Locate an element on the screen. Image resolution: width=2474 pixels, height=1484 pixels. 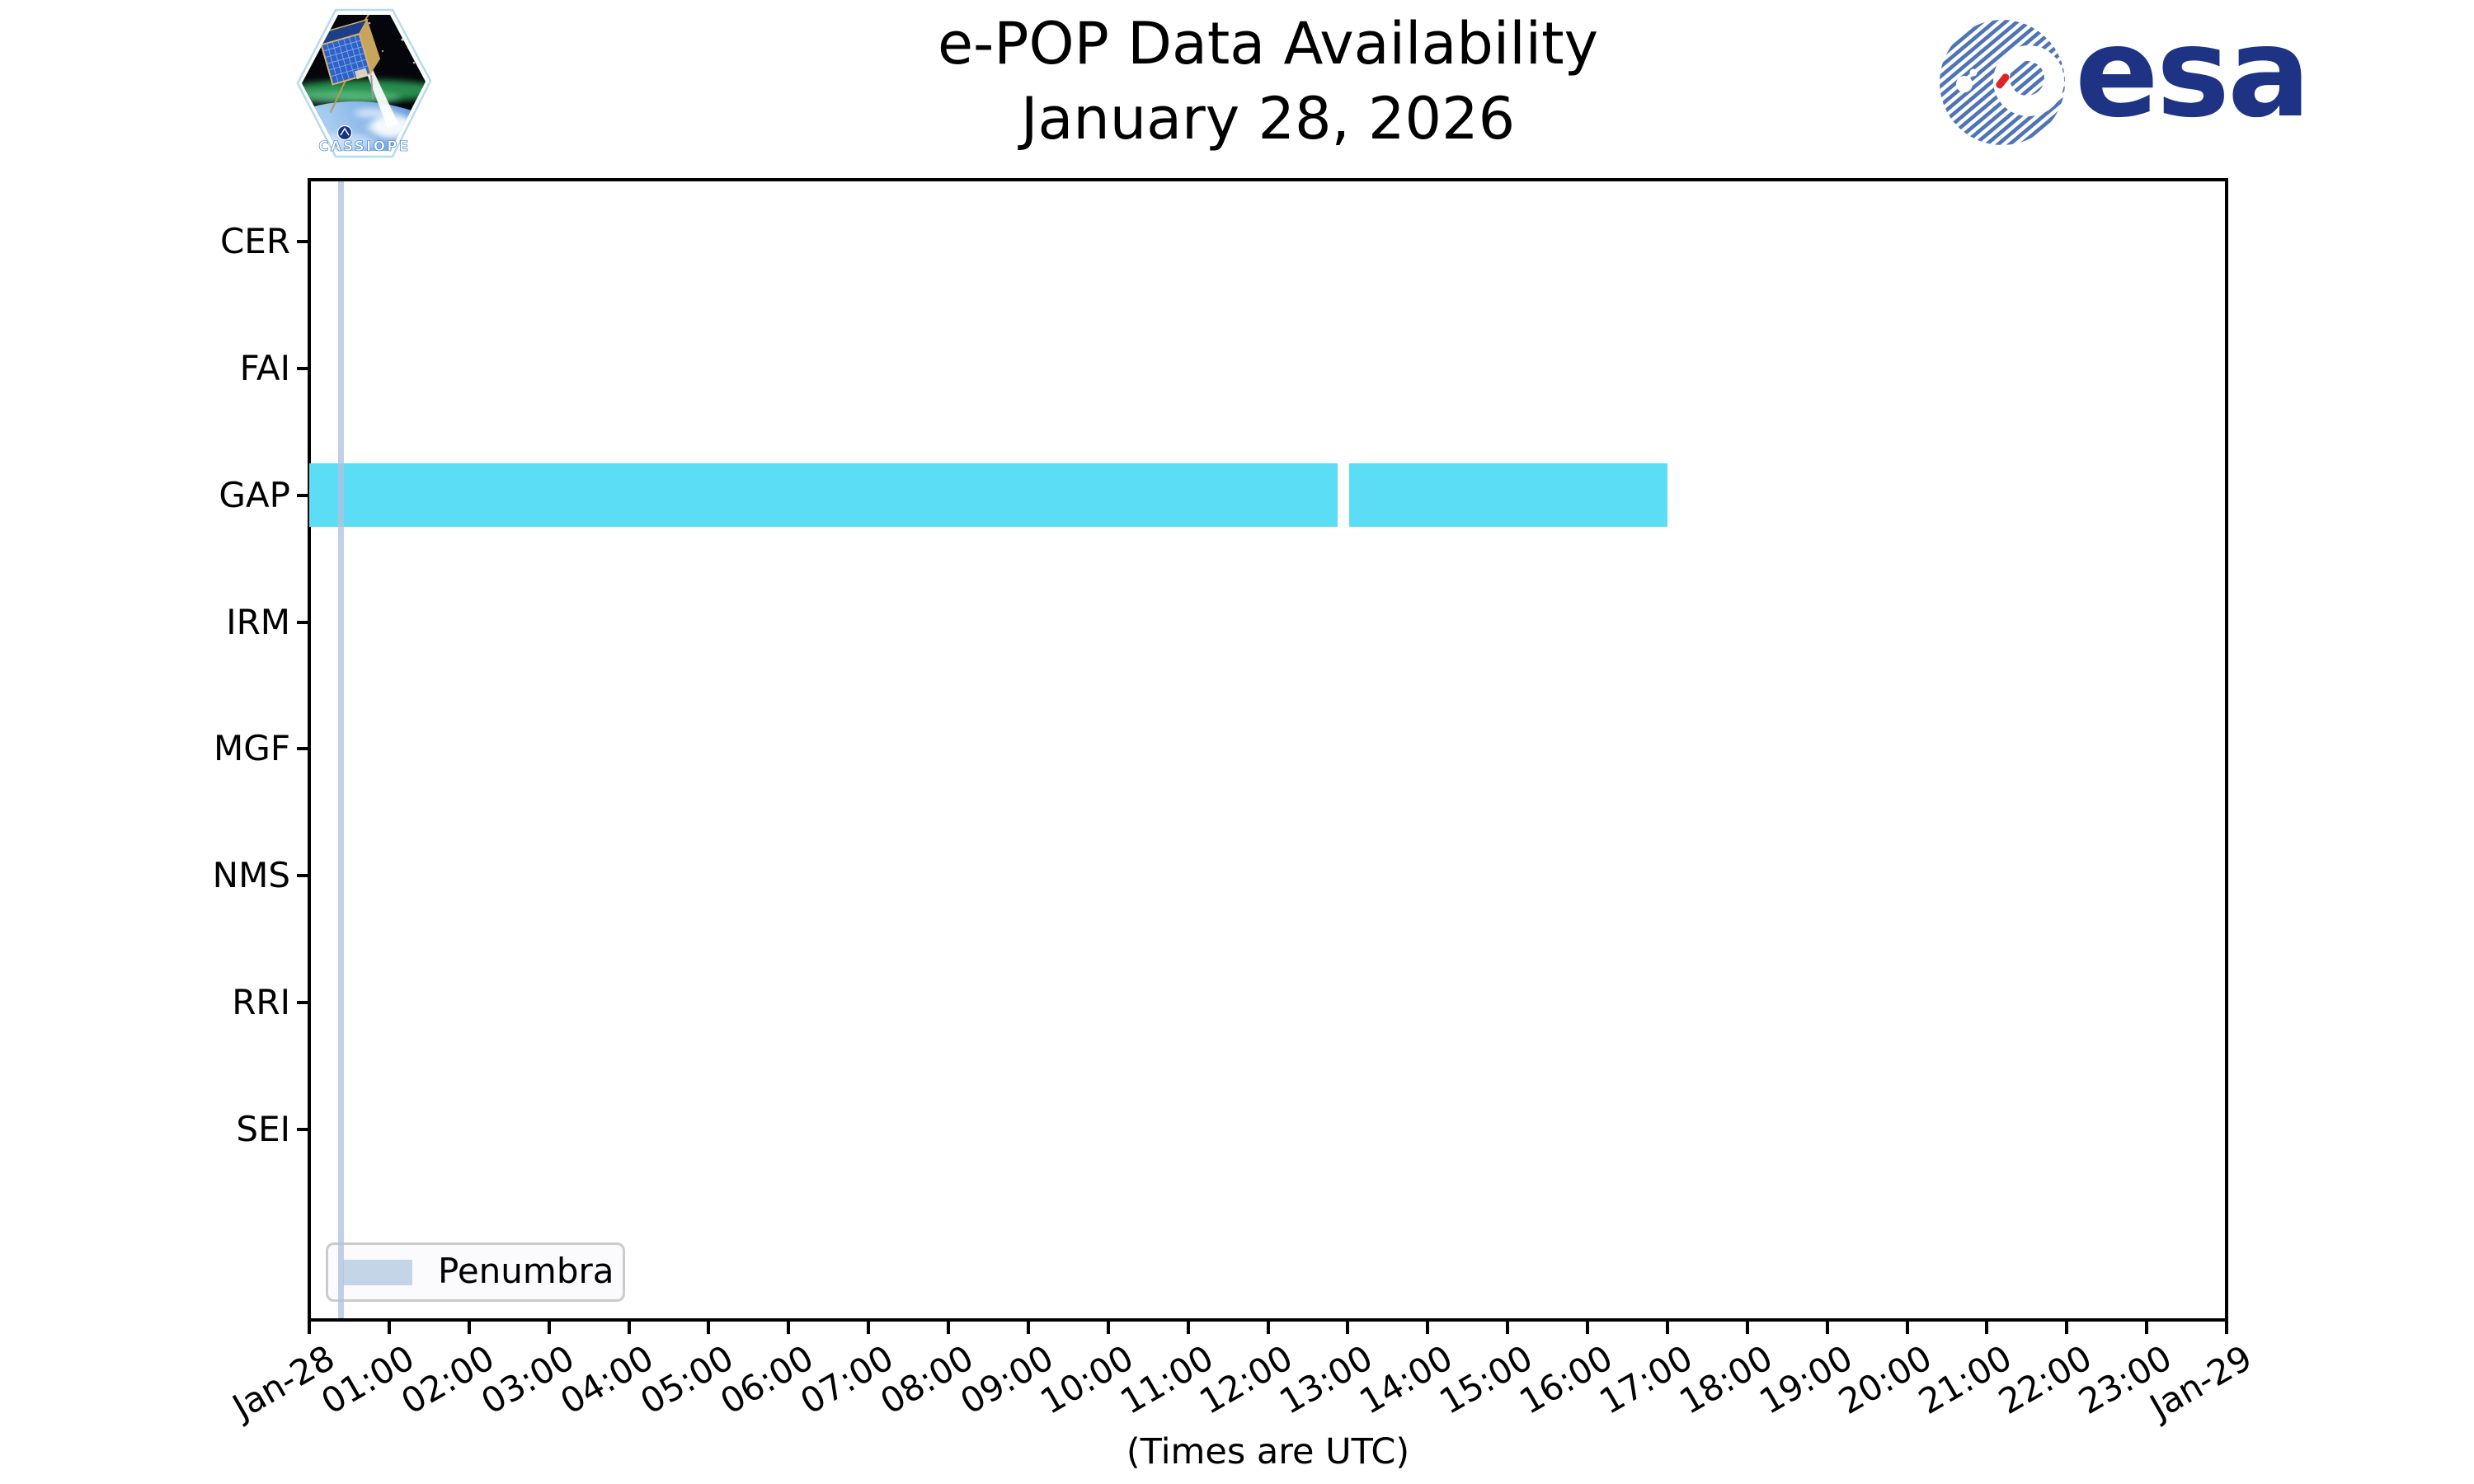
csa-roundel is located at coordinates (344, 132).